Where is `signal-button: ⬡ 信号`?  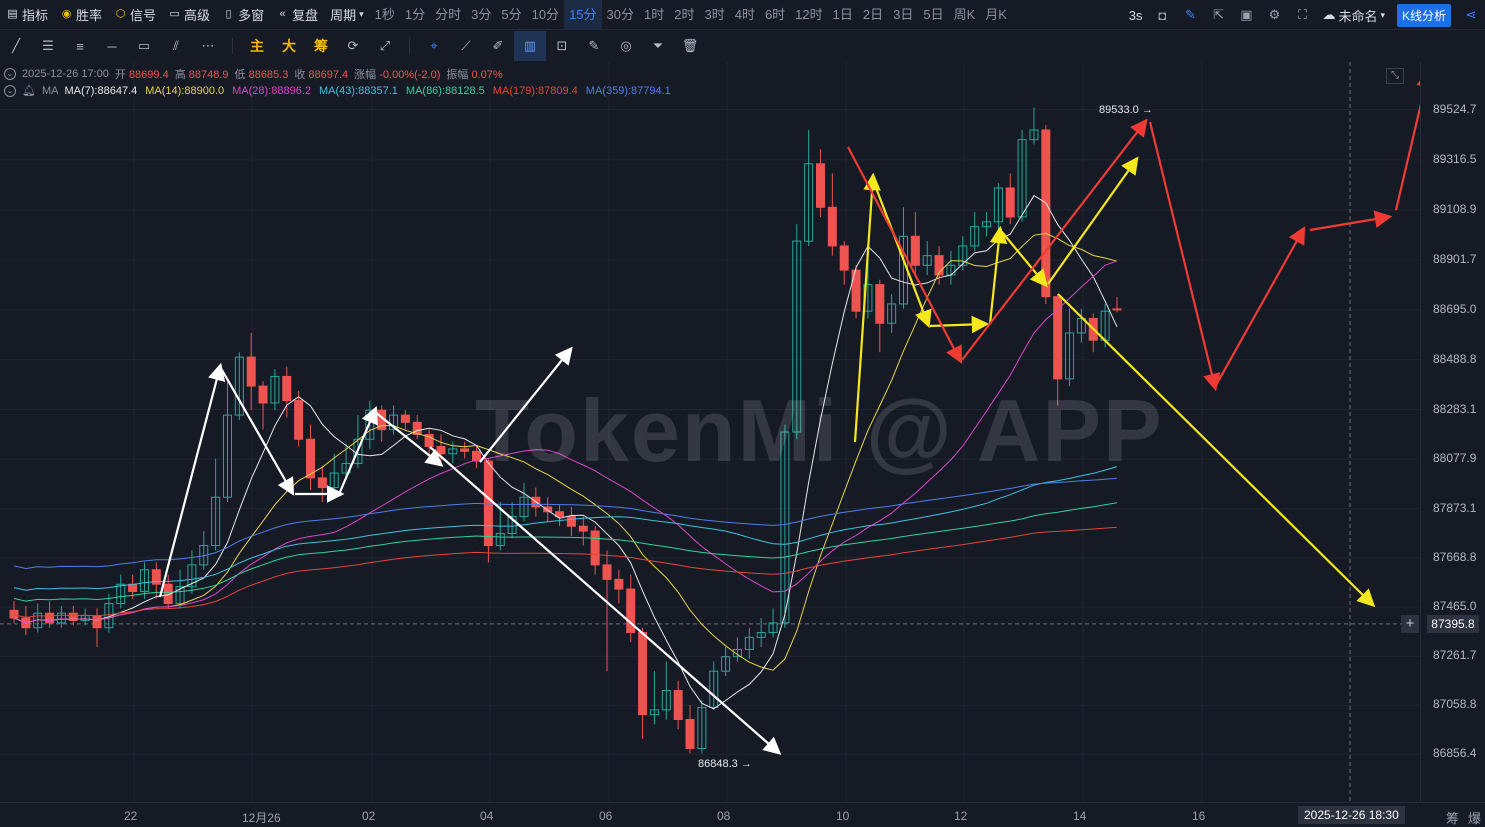 signal-button: ⬡ 信号 is located at coordinates (136, 15).